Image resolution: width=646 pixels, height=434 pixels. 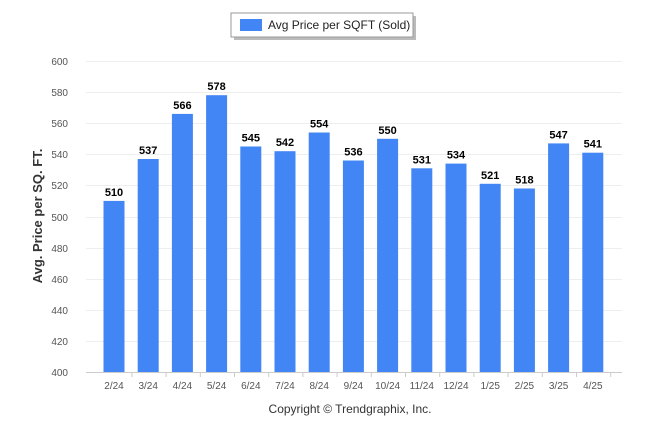 I want to click on x-tick-label: 9/24, so click(x=354, y=386).